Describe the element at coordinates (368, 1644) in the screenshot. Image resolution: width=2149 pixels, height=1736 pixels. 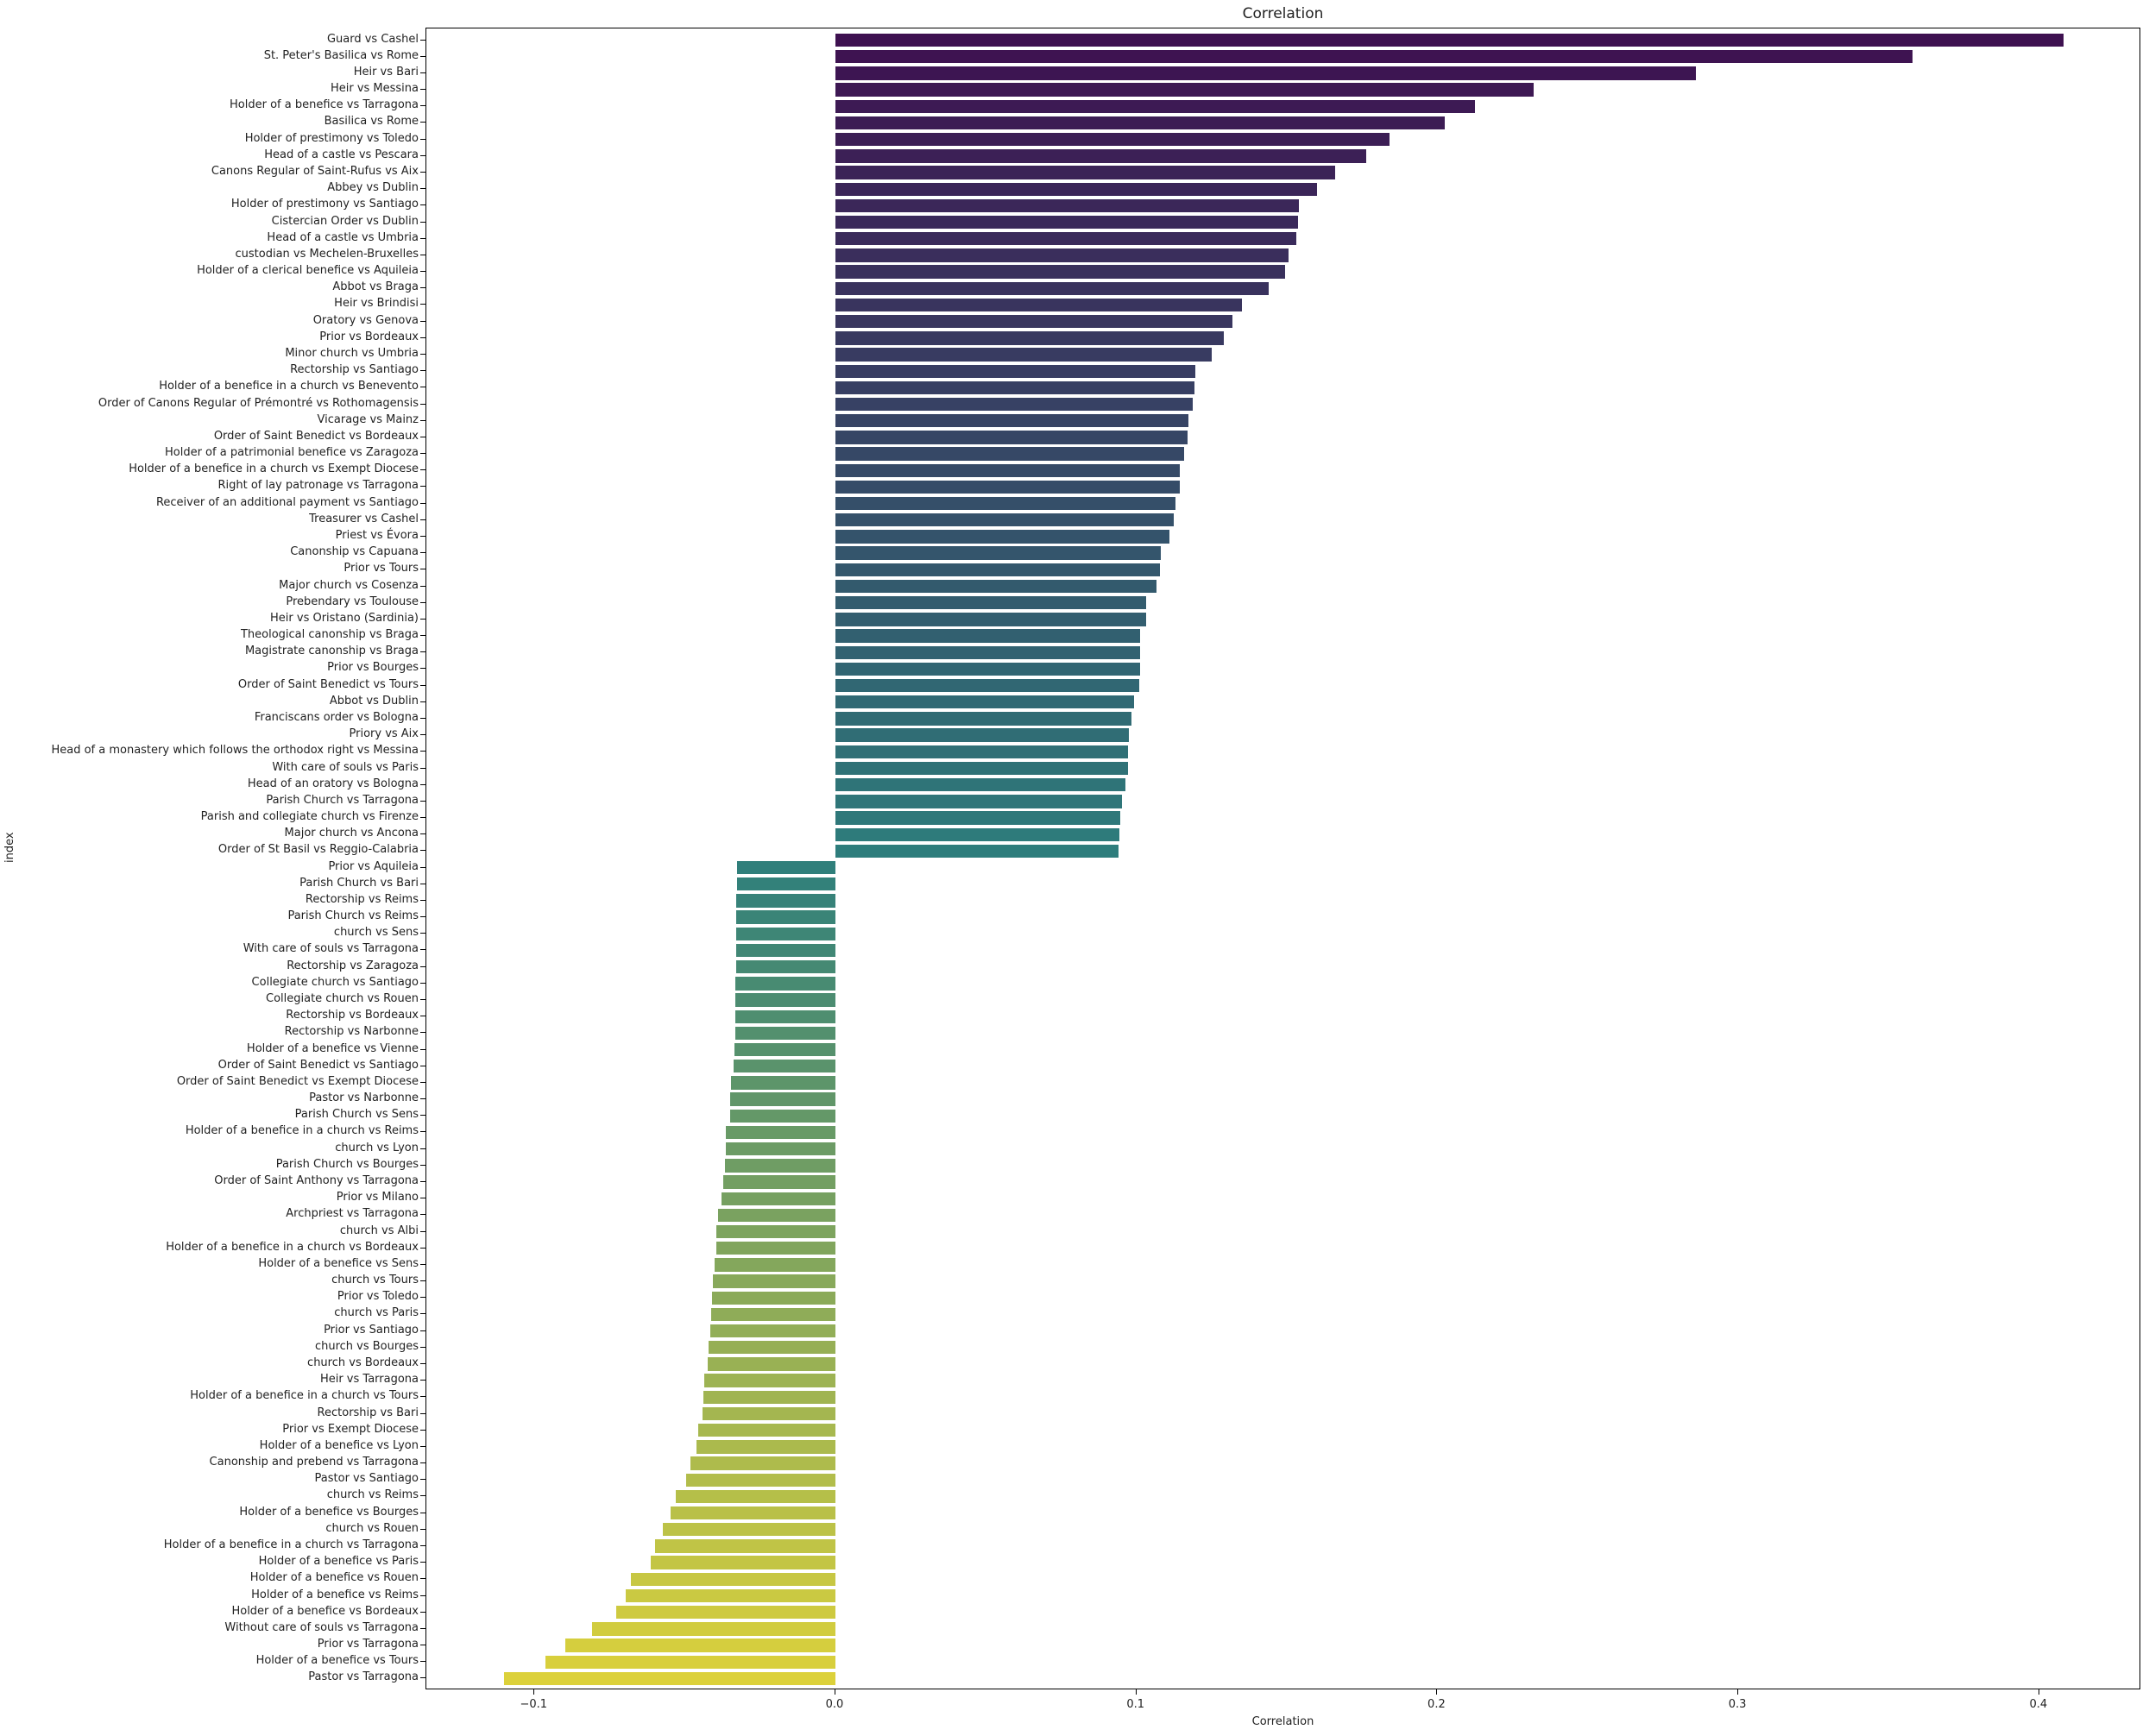
I see `y-tick-label: Prior vs Tarragona` at that location.